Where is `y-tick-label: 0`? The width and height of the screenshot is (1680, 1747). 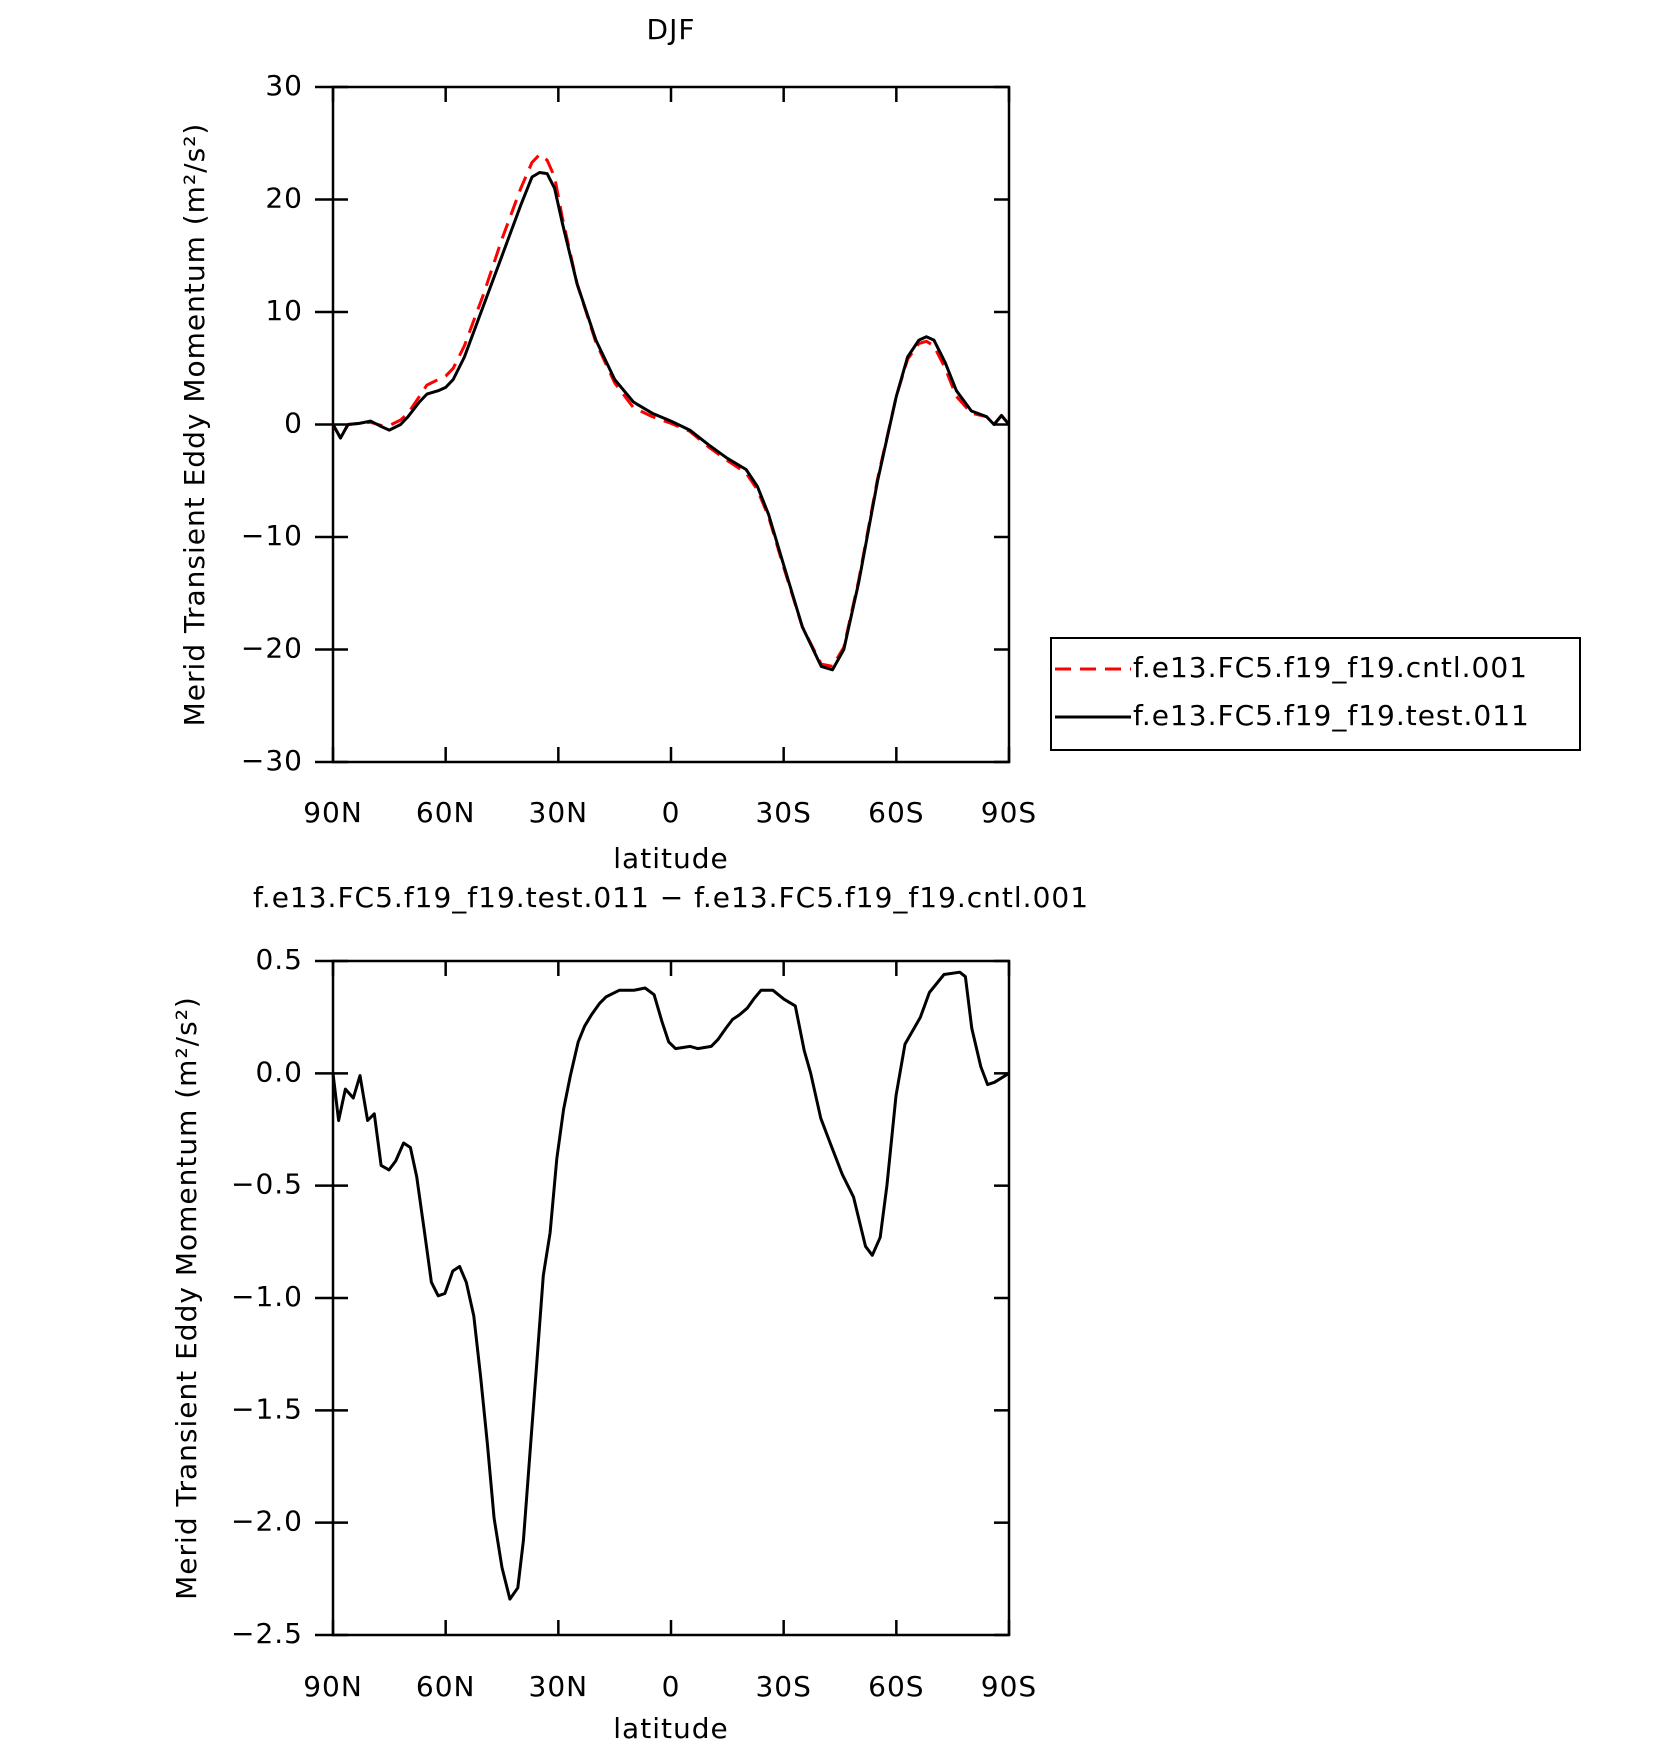
y-tick-label: 0 is located at coordinates (293, 423).